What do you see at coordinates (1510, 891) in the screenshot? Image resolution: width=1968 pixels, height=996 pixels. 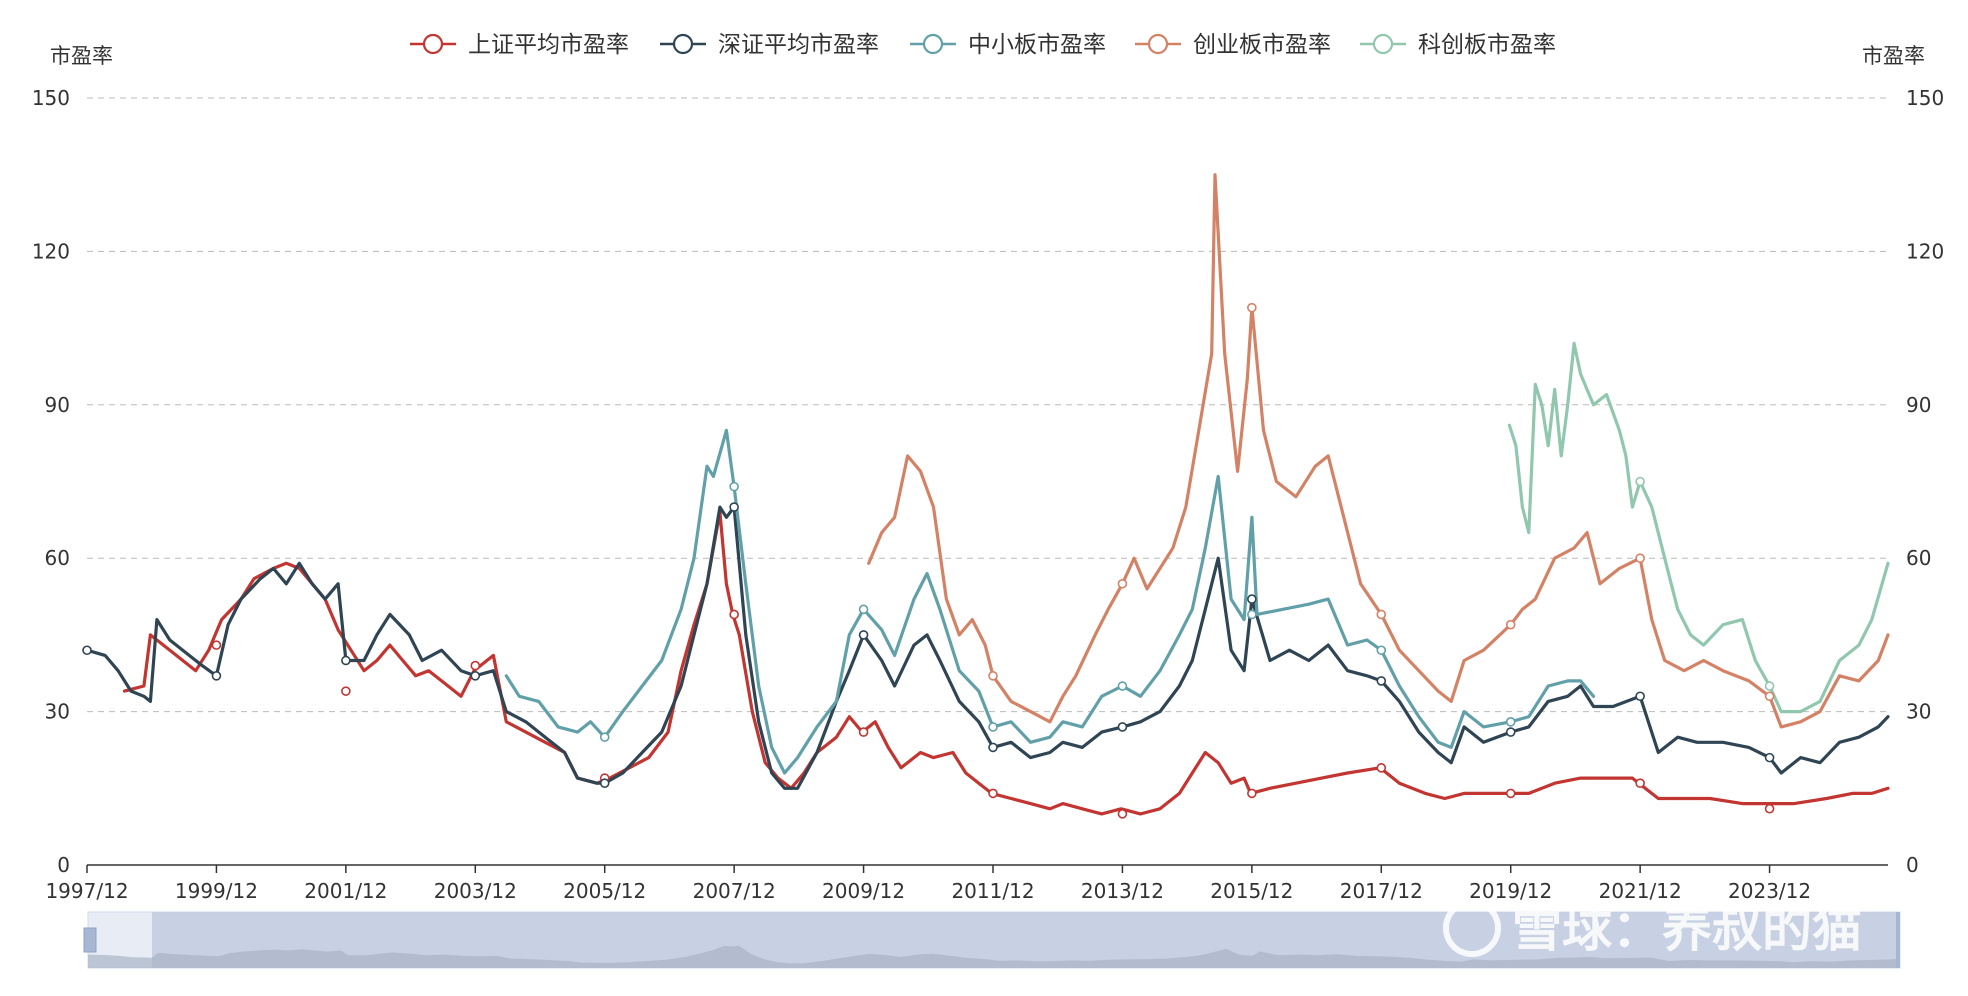 I see `x-tick-label: 2019/12` at bounding box center [1510, 891].